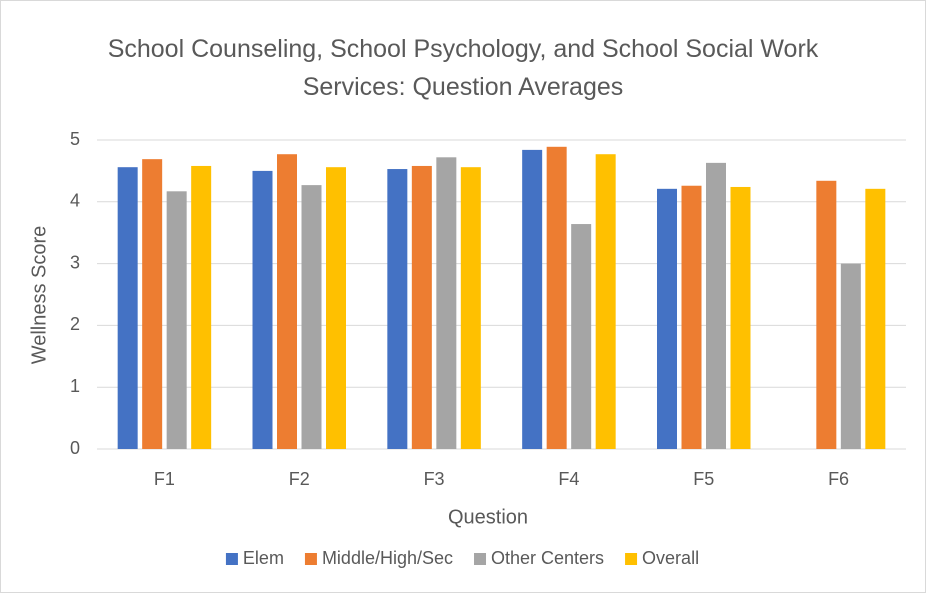 The image size is (926, 593). I want to click on y-tick-label: 2, so click(75, 324).